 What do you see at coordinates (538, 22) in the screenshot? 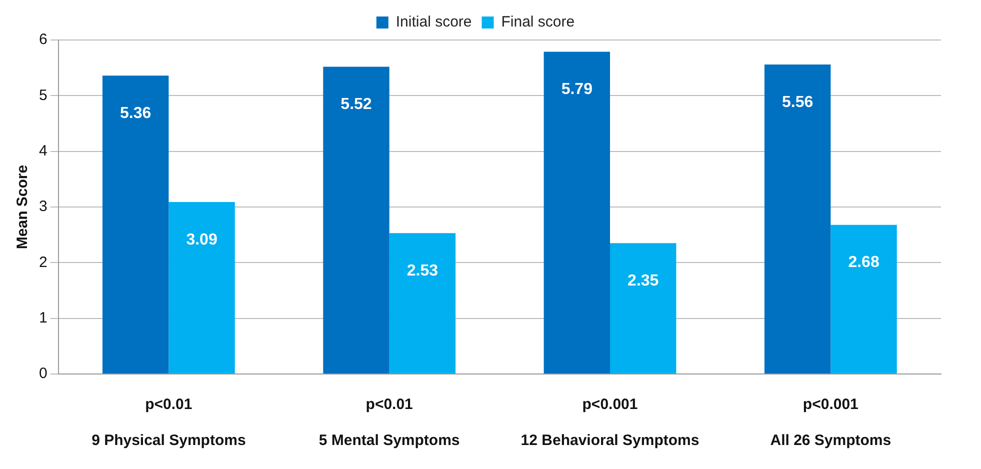
I see `legend-label: Final score` at bounding box center [538, 22].